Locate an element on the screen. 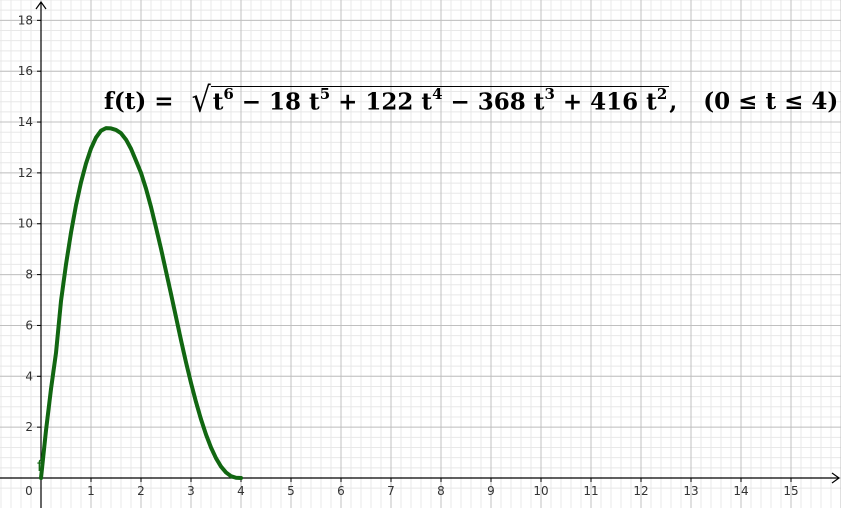 Image resolution: width=841 pixels, height=508 pixels. y-axis-tick-labels: 2 4 6 8 10 12 14 16 18 is located at coordinates (25, 223).